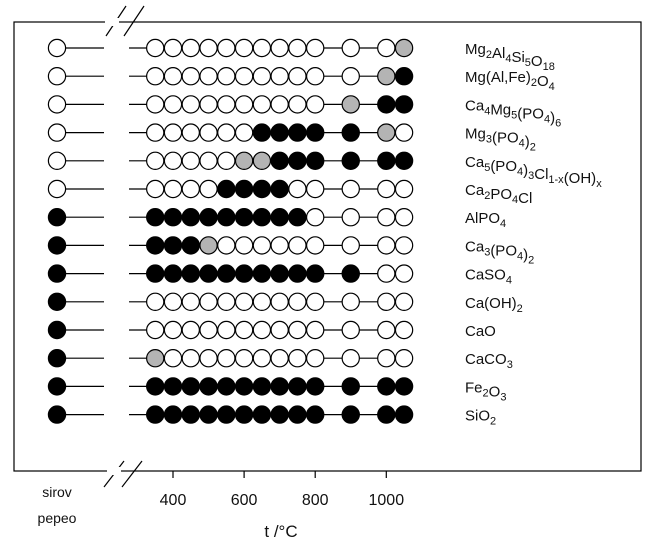  Describe the element at coordinates (485, 220) in the screenshot. I see `compound-label: AlPO4` at that location.